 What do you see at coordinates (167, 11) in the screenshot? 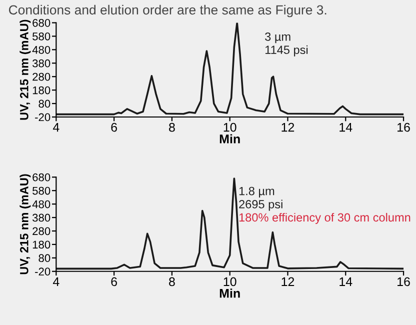
I see `chart-title: Conditions and elution order are the same as Figure 3.` at bounding box center [167, 11].